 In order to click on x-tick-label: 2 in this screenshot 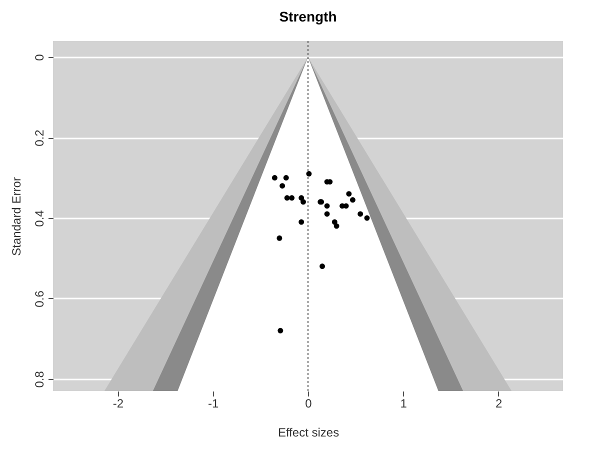, I will do `click(498, 403)`.